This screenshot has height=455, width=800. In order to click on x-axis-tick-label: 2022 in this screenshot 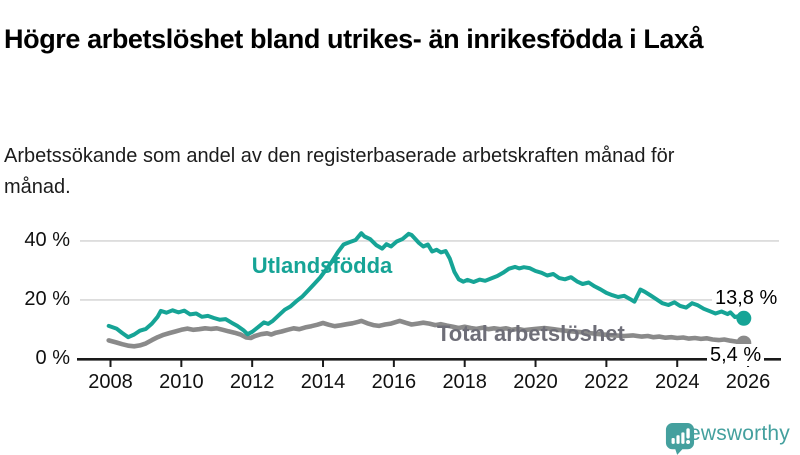, I will do `click(606, 382)`.